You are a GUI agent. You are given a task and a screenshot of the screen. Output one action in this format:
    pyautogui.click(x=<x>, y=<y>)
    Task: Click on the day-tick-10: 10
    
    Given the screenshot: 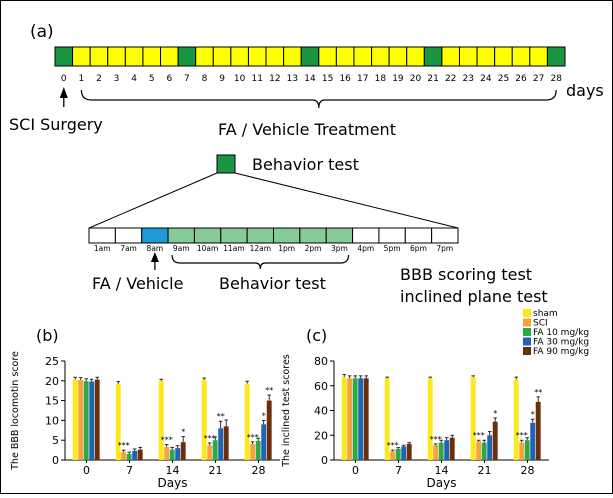 What is the action you would take?
    pyautogui.click(x=240, y=79)
    